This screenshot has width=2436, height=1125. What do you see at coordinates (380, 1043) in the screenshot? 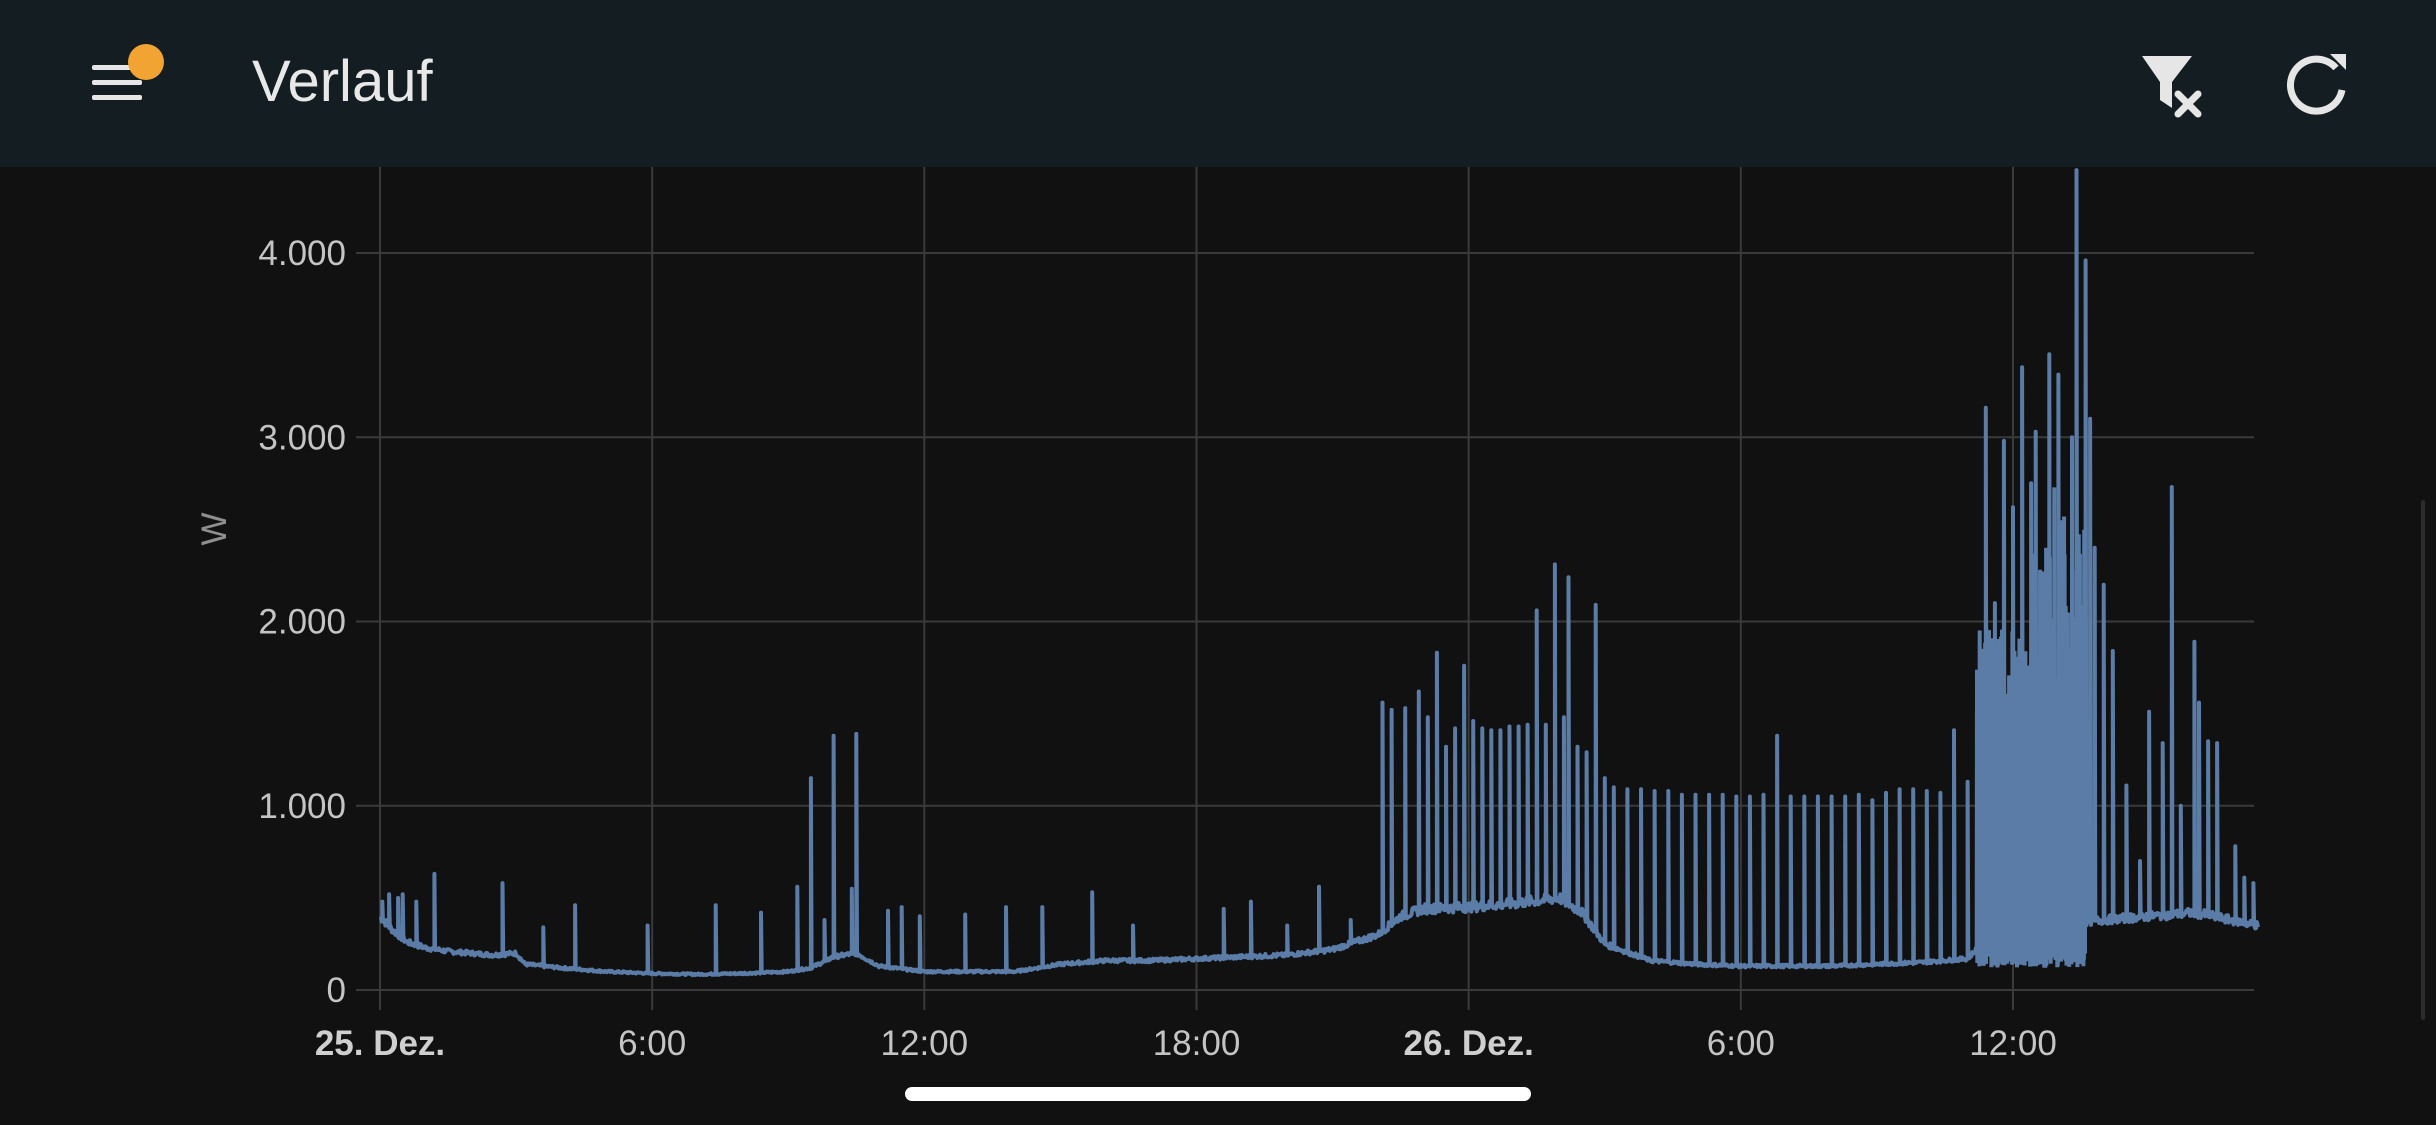
I see `x-tick-label: 25. Dez.` at bounding box center [380, 1043].